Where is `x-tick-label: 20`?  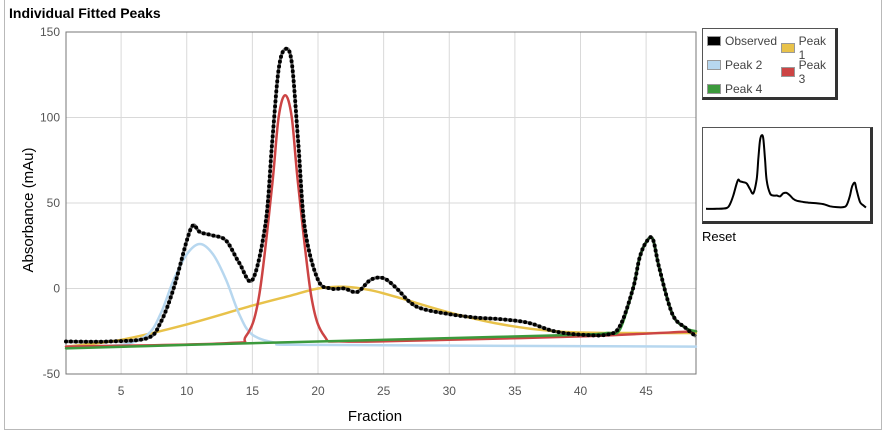
x-tick-label: 20 is located at coordinates (318, 391).